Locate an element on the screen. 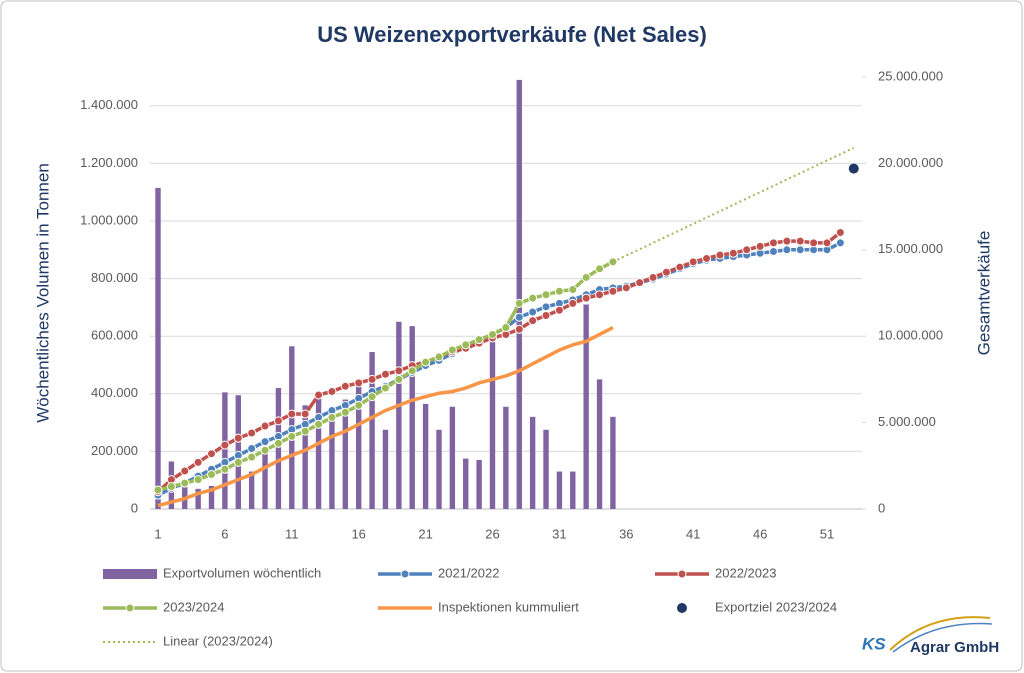 Image resolution: width=1024 pixels, height=673 pixels. x-tick-label: 6 is located at coordinates (224, 533).